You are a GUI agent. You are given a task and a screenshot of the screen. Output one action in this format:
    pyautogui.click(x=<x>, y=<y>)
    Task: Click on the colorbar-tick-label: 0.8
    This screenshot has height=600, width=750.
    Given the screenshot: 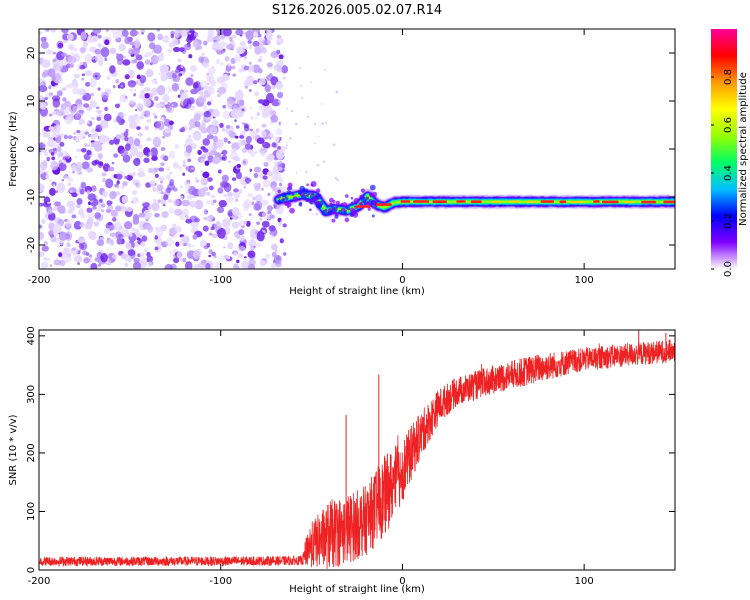 What is the action you would take?
    pyautogui.click(x=728, y=77)
    